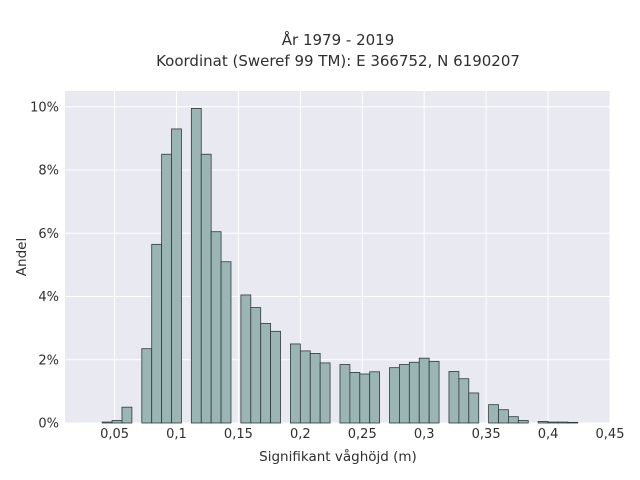 The height and width of the screenshot is (480, 640). I want to click on x-tick-label: 0,2, so click(300, 434).